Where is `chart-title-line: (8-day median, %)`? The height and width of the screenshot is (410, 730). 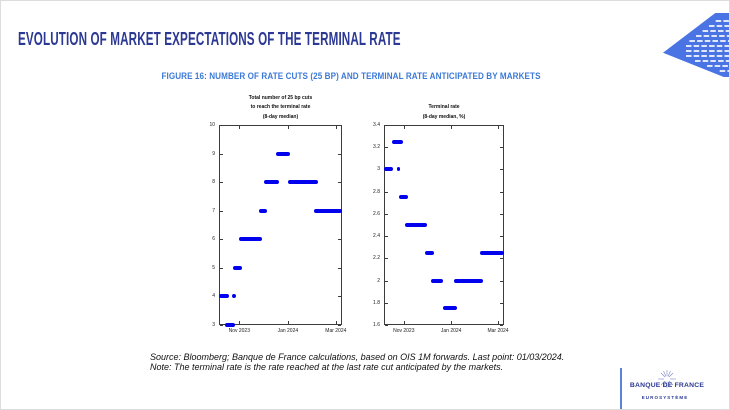
chart-title-line: (8-day median, %) is located at coordinates (444, 116).